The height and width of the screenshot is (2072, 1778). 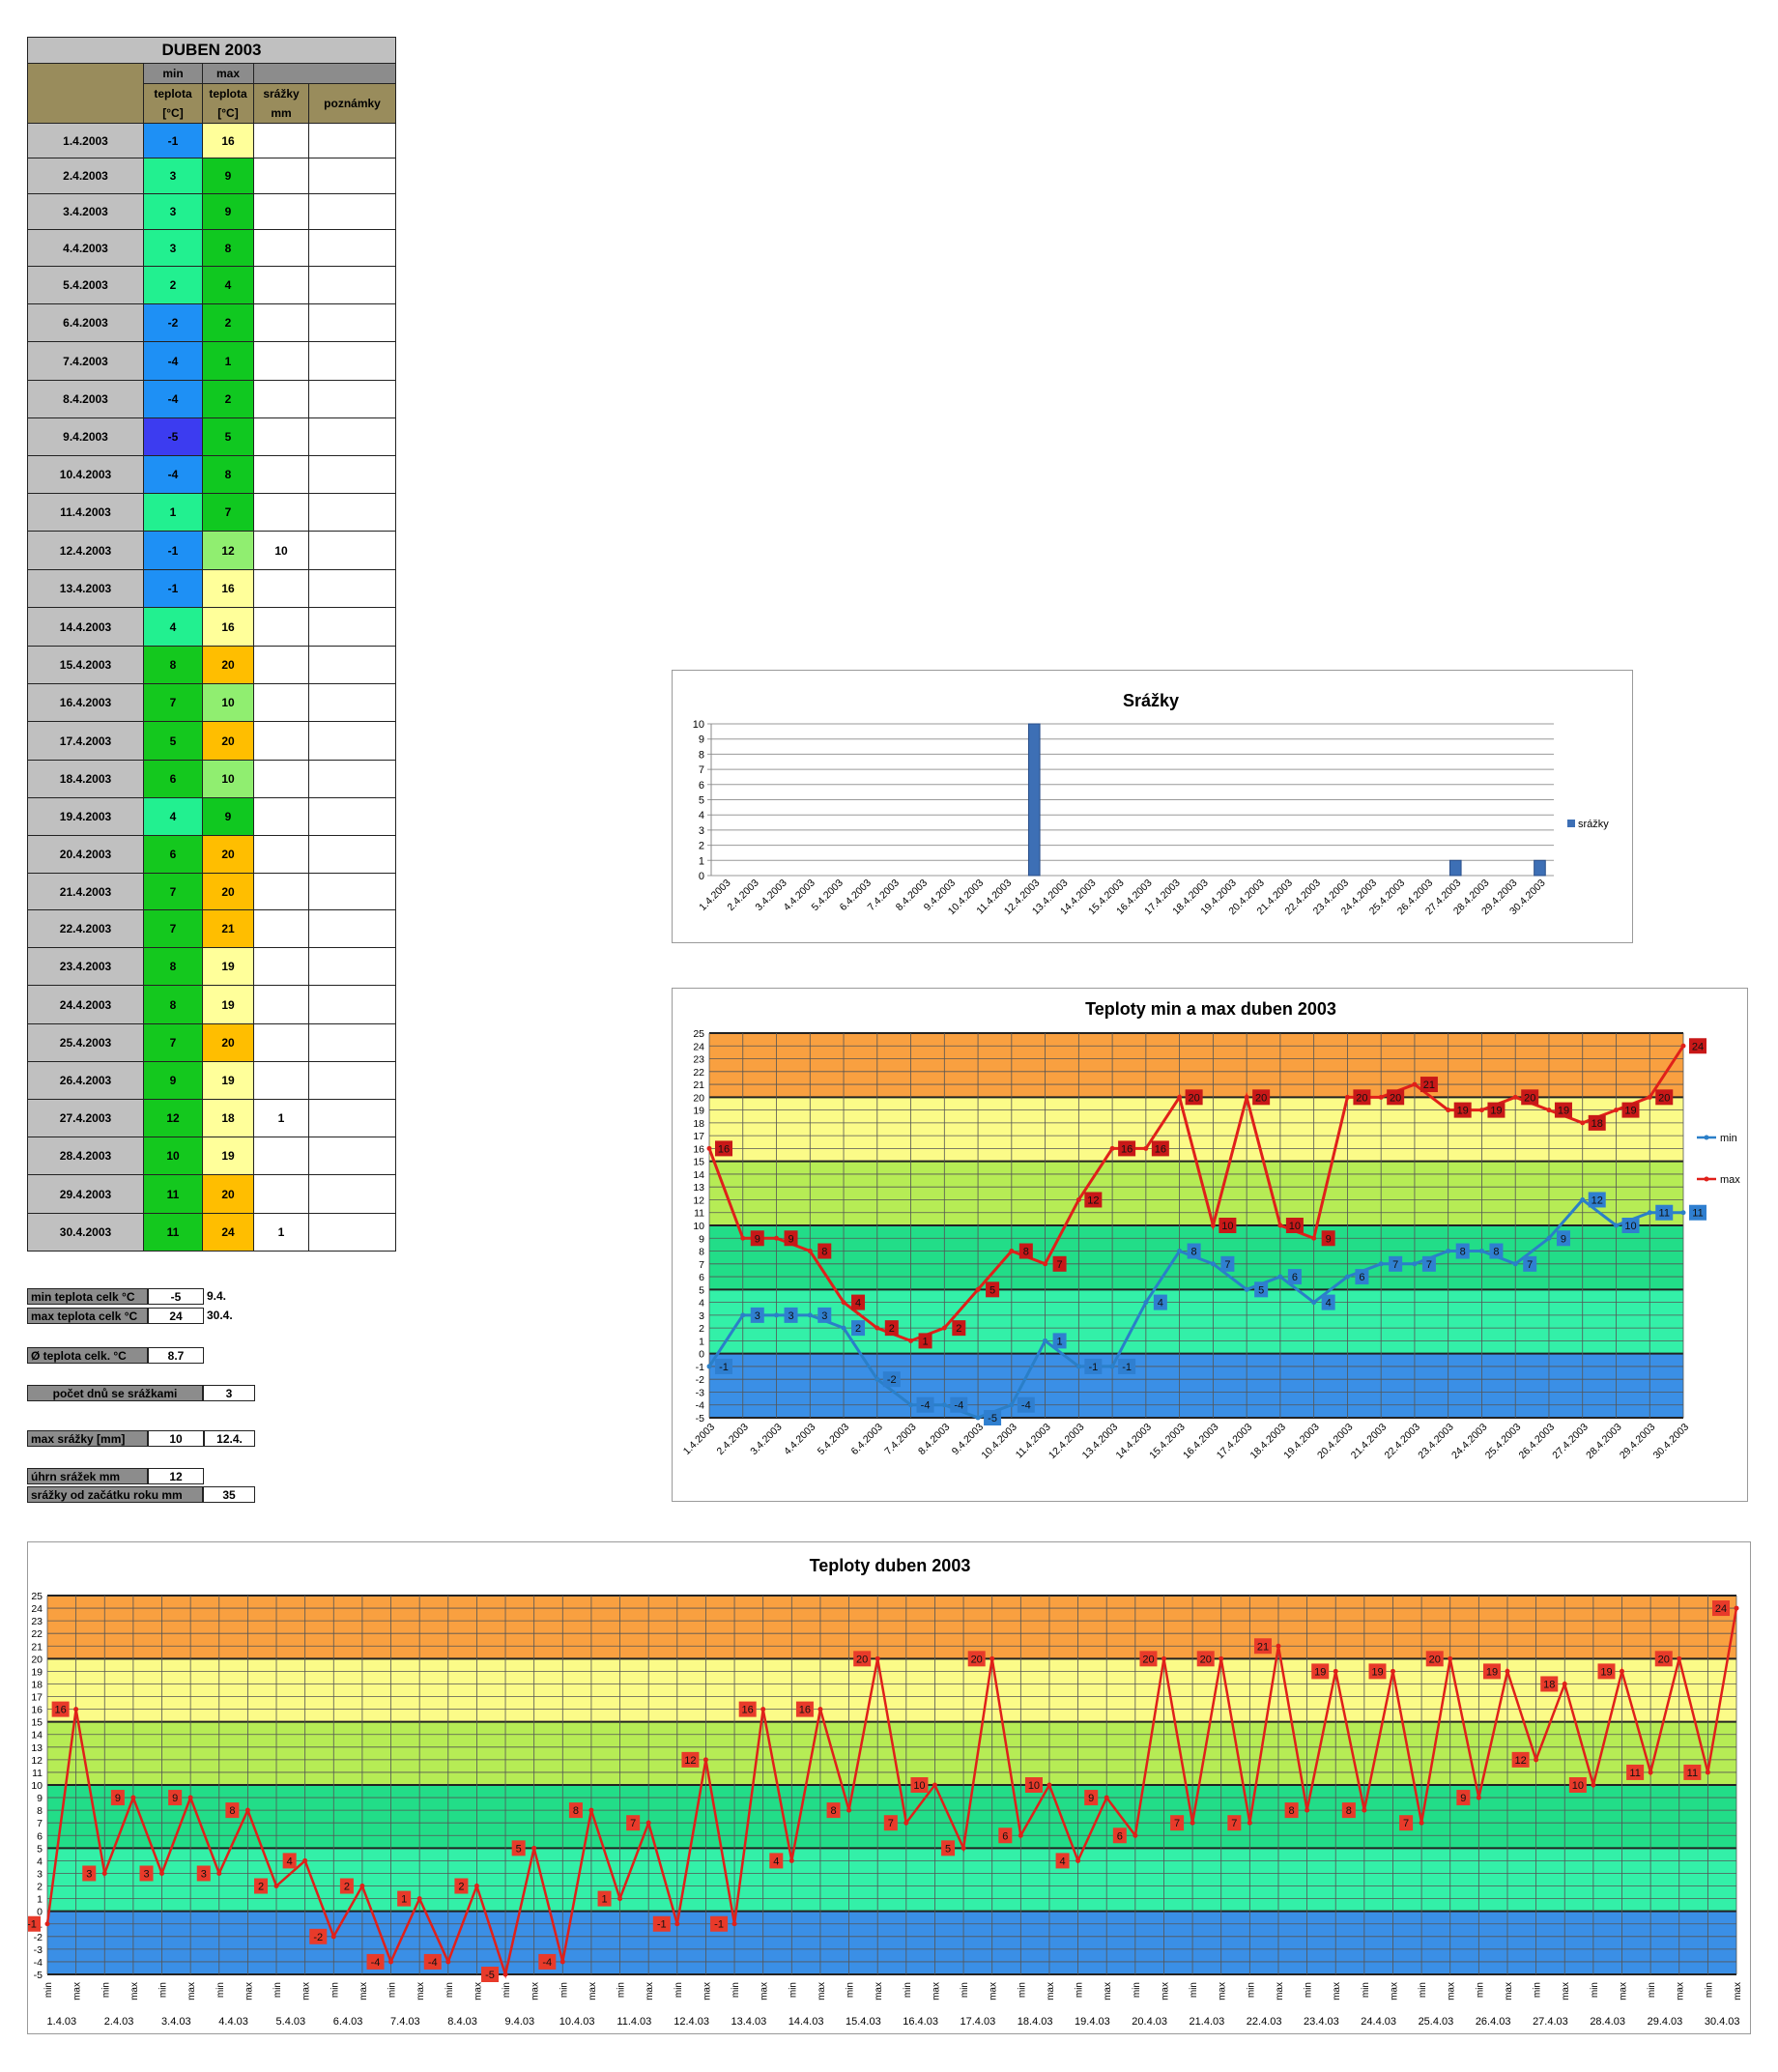 I want to click on data-label-min: 11, so click(x=1698, y=1214).